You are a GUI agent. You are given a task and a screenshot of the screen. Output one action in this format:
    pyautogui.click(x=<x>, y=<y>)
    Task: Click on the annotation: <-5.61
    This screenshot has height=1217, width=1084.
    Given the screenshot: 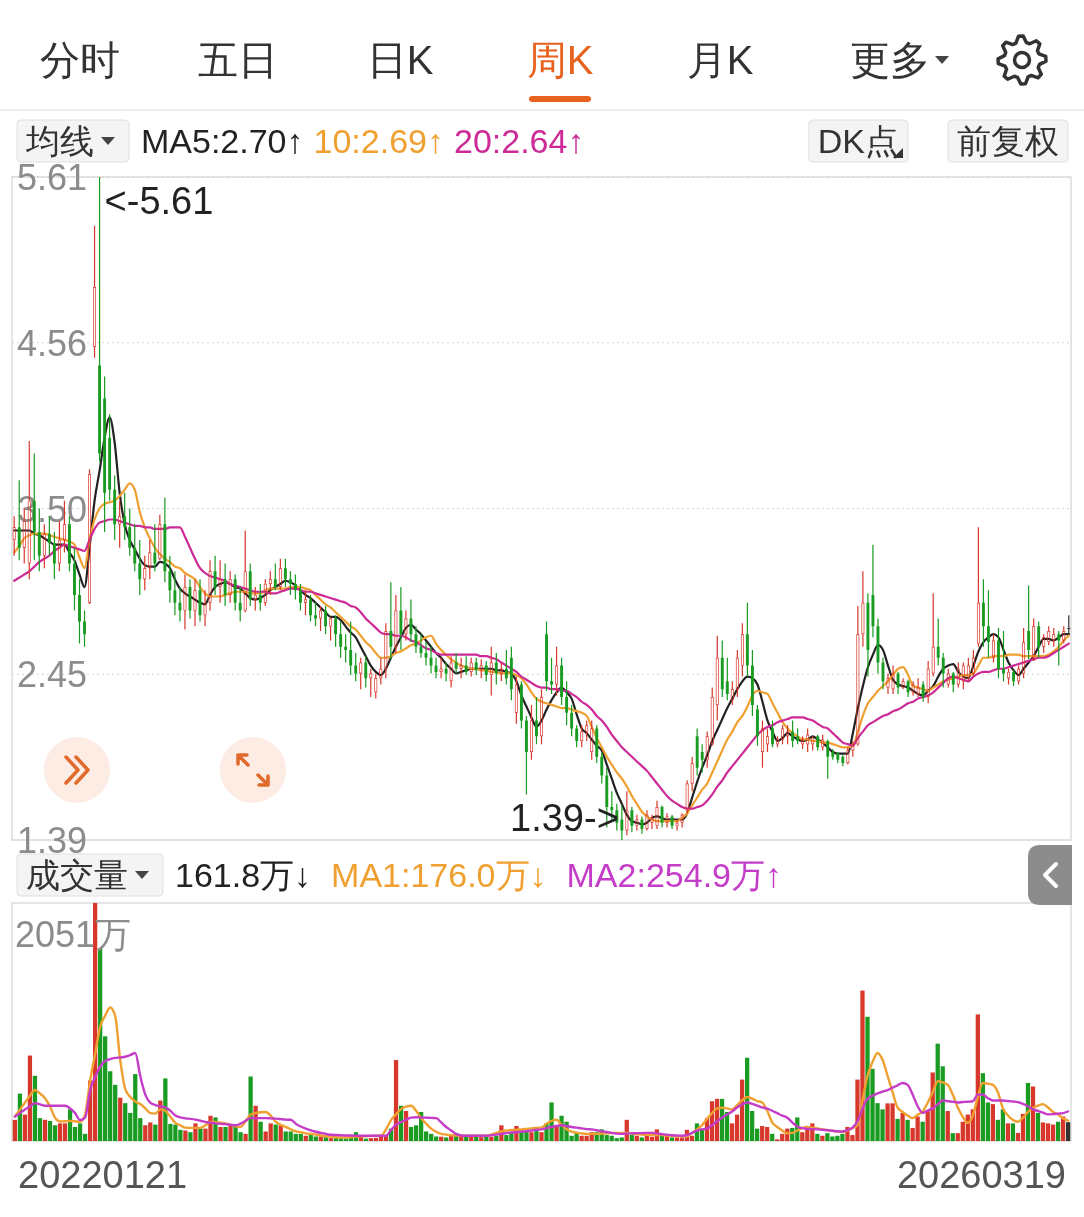 What is the action you would take?
    pyautogui.click(x=159, y=201)
    